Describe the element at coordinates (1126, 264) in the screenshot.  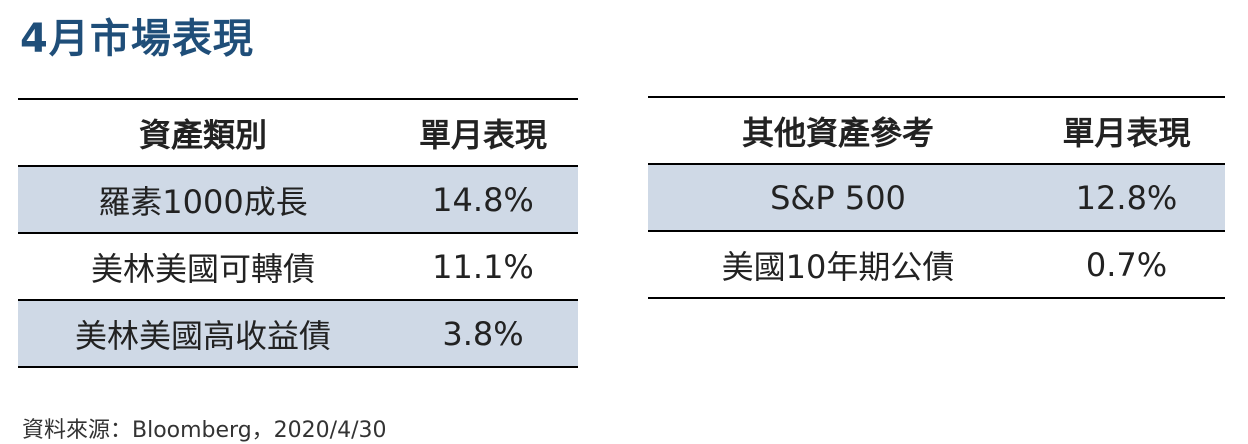
I see `table-cell: 0.7%` at that location.